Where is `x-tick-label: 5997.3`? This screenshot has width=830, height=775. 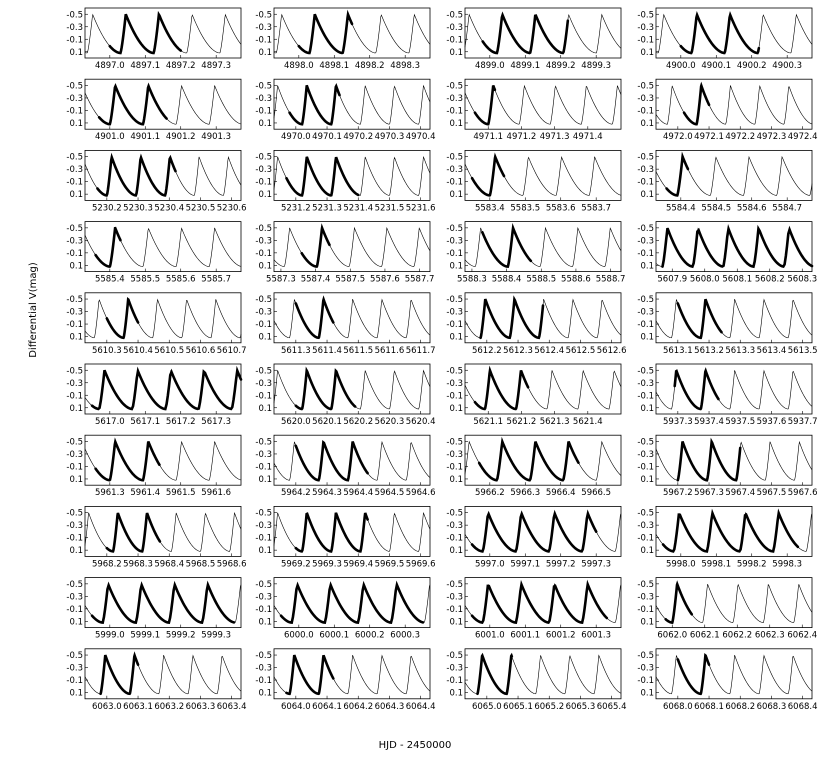
x-tick-label: 5997.3 is located at coordinates (596, 564).